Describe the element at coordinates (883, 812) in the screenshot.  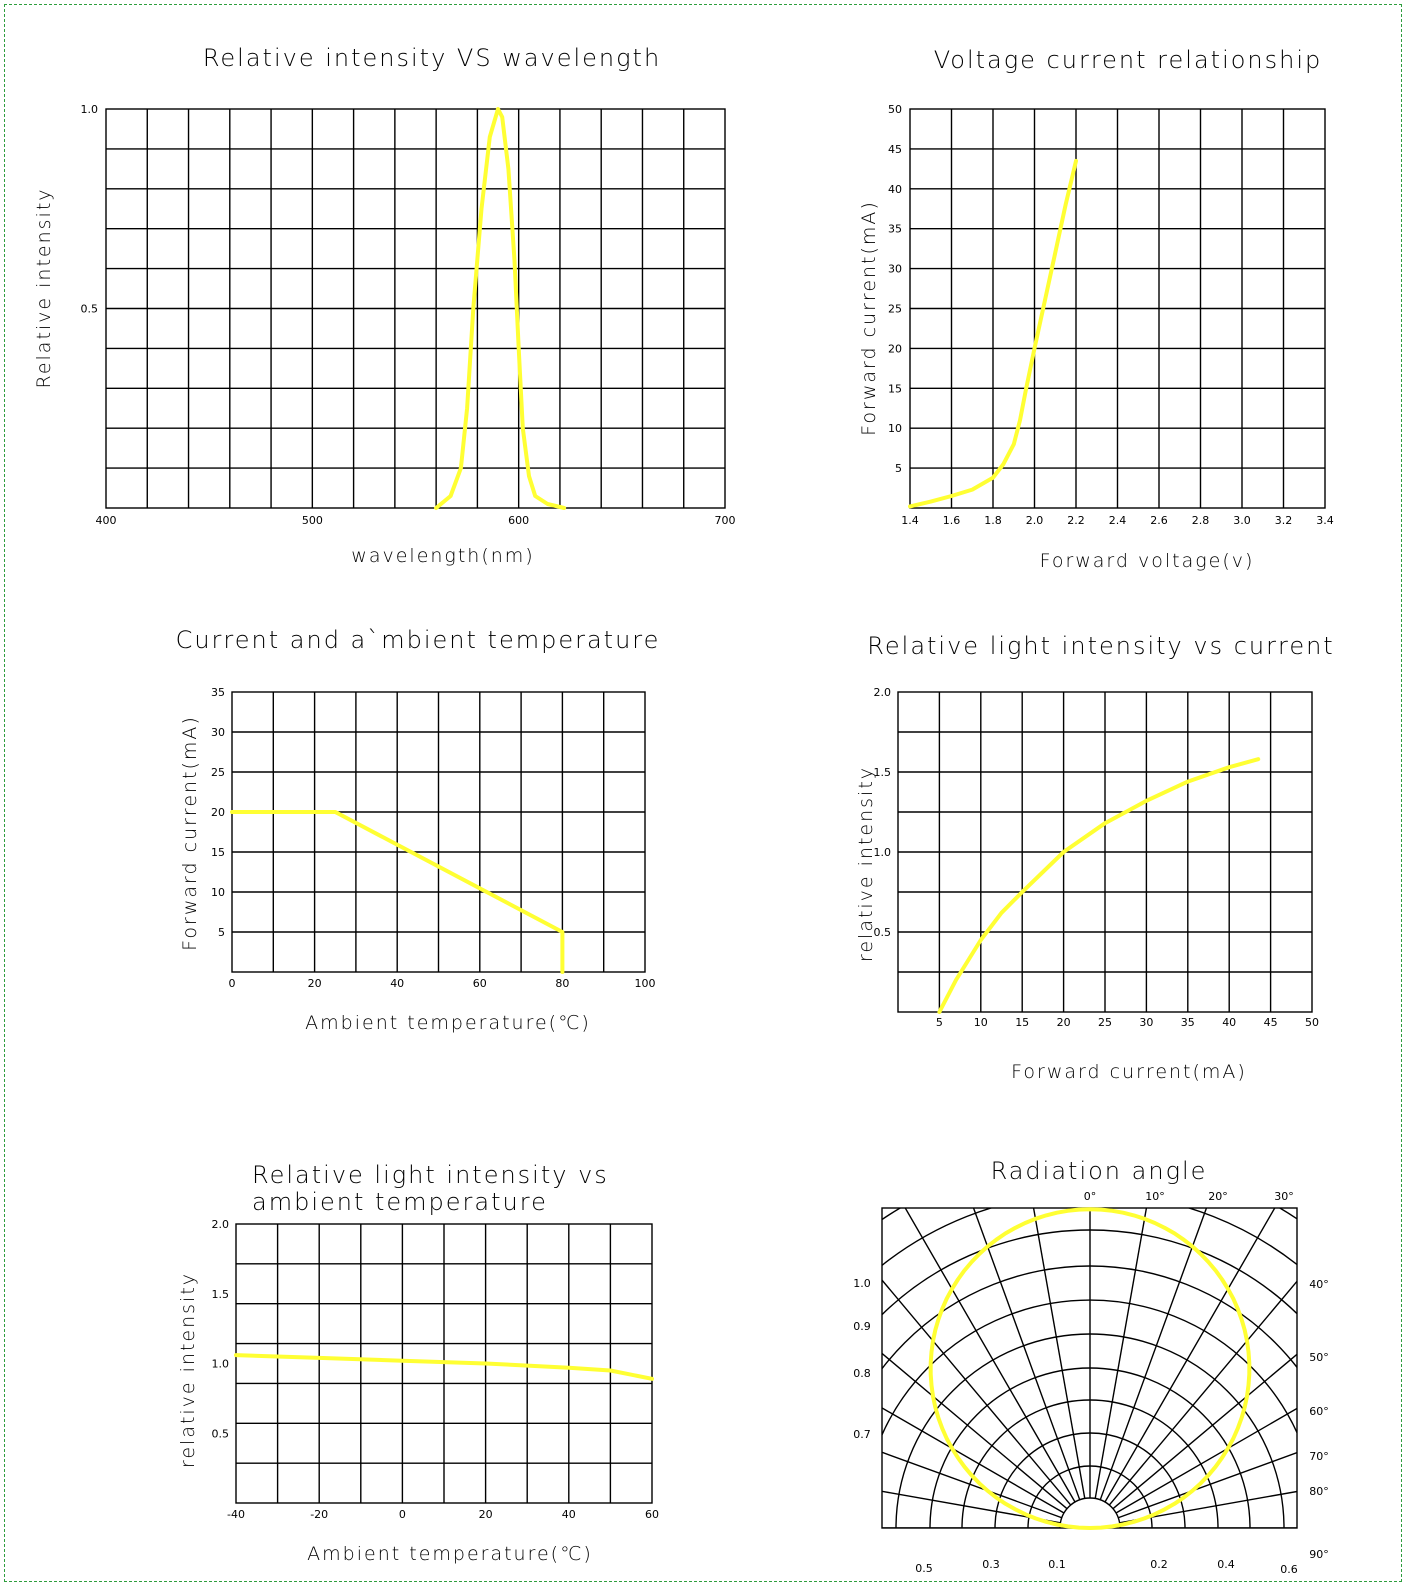
I see `y-tick-labels: 0.5 1.0 1.5 2.0` at that location.